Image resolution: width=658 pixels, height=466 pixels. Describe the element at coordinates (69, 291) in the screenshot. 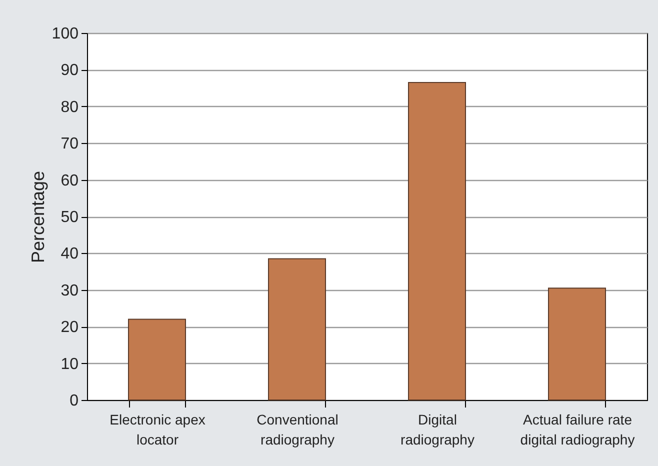

I see `y-tick-label: 30` at that location.